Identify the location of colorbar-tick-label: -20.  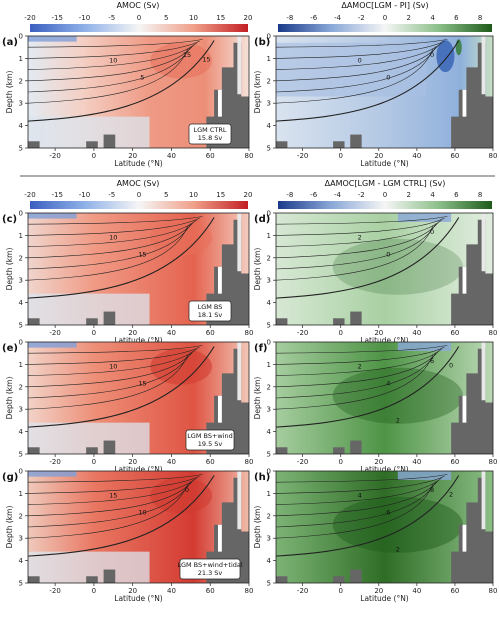
(29, 195).